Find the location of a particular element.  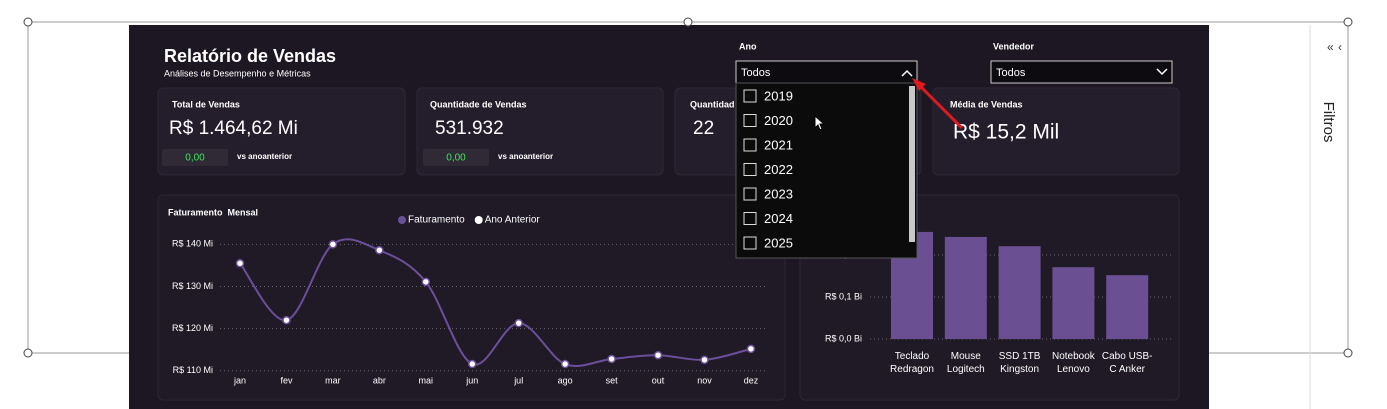

filter-label: Ano is located at coordinates (748, 46).